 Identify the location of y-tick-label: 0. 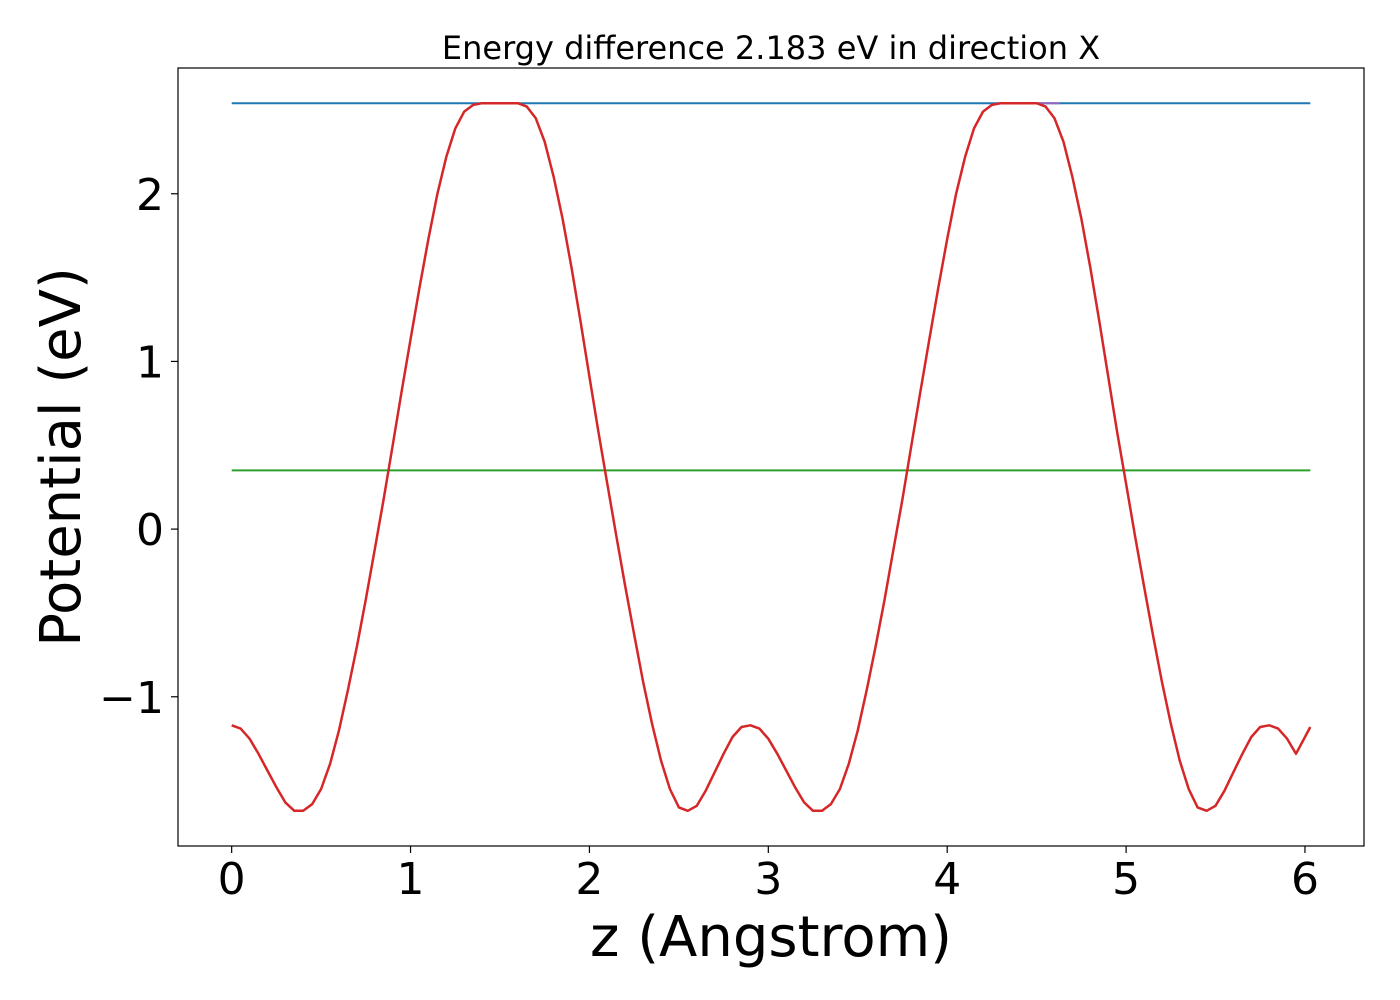
(150, 530).